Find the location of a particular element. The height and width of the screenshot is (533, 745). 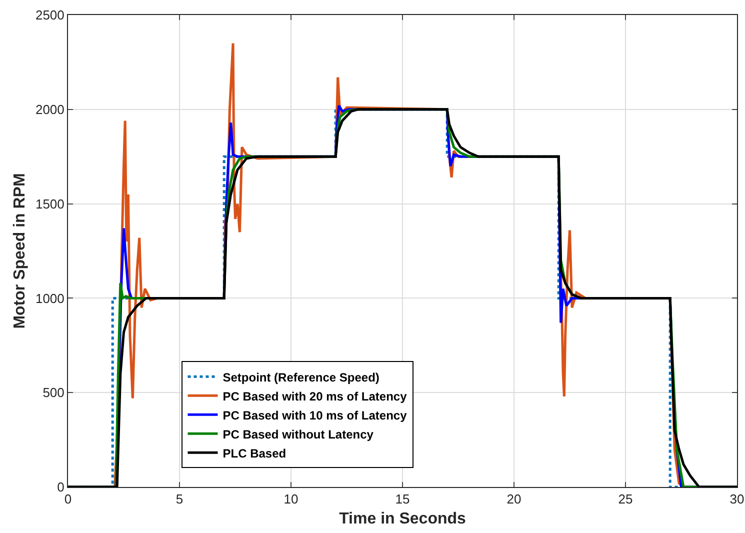

y-tick-label: 2000 is located at coordinates (49, 109).